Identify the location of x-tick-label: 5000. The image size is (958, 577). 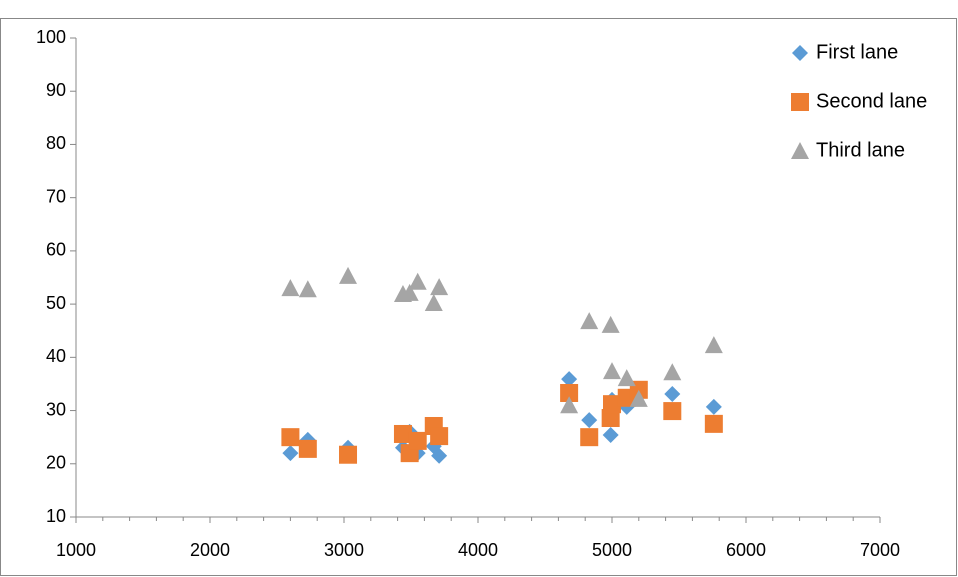
(612, 550).